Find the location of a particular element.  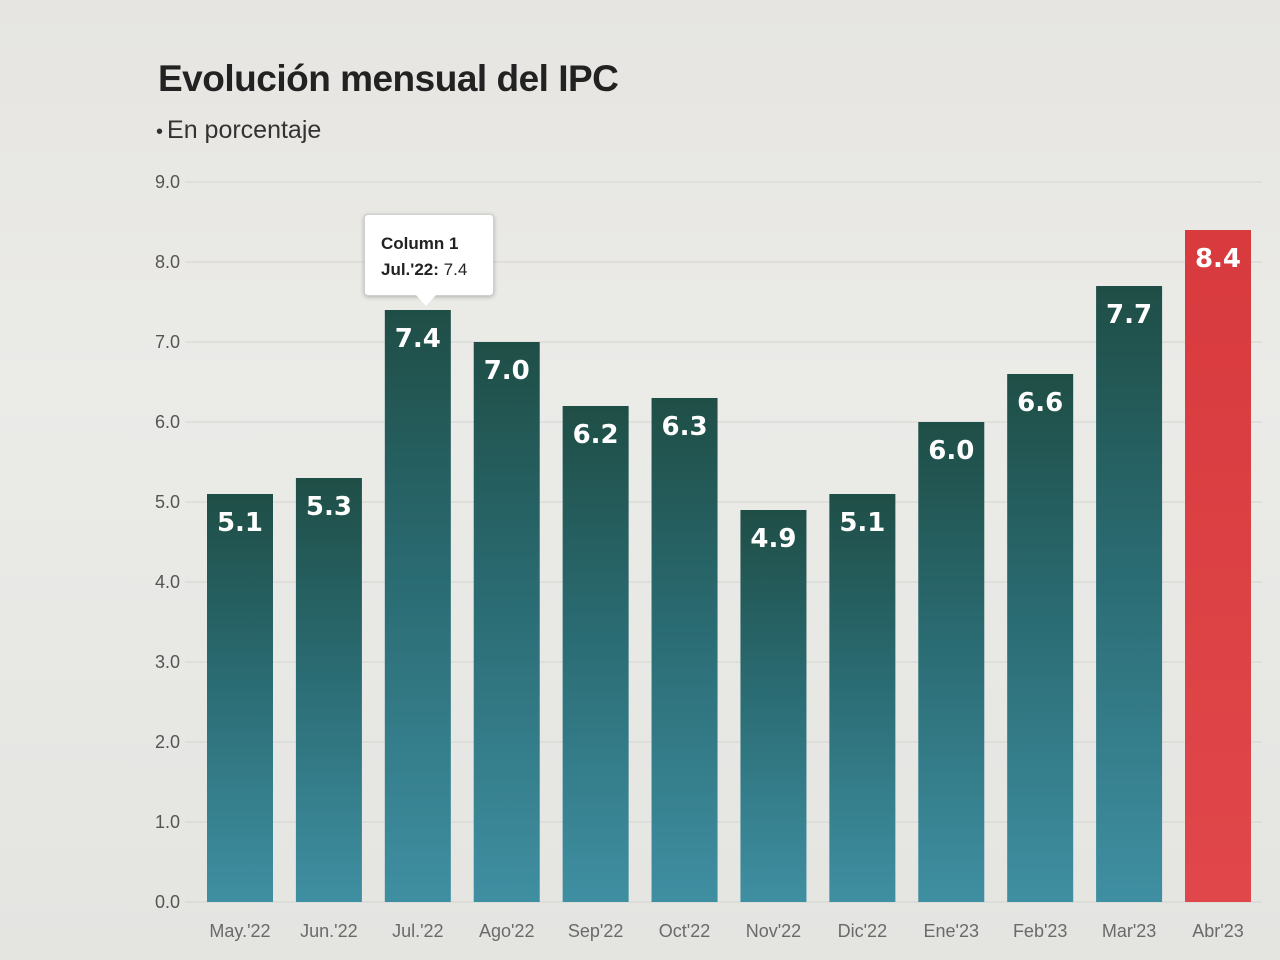

x-tick-label: Jul.'22 is located at coordinates (417, 931).